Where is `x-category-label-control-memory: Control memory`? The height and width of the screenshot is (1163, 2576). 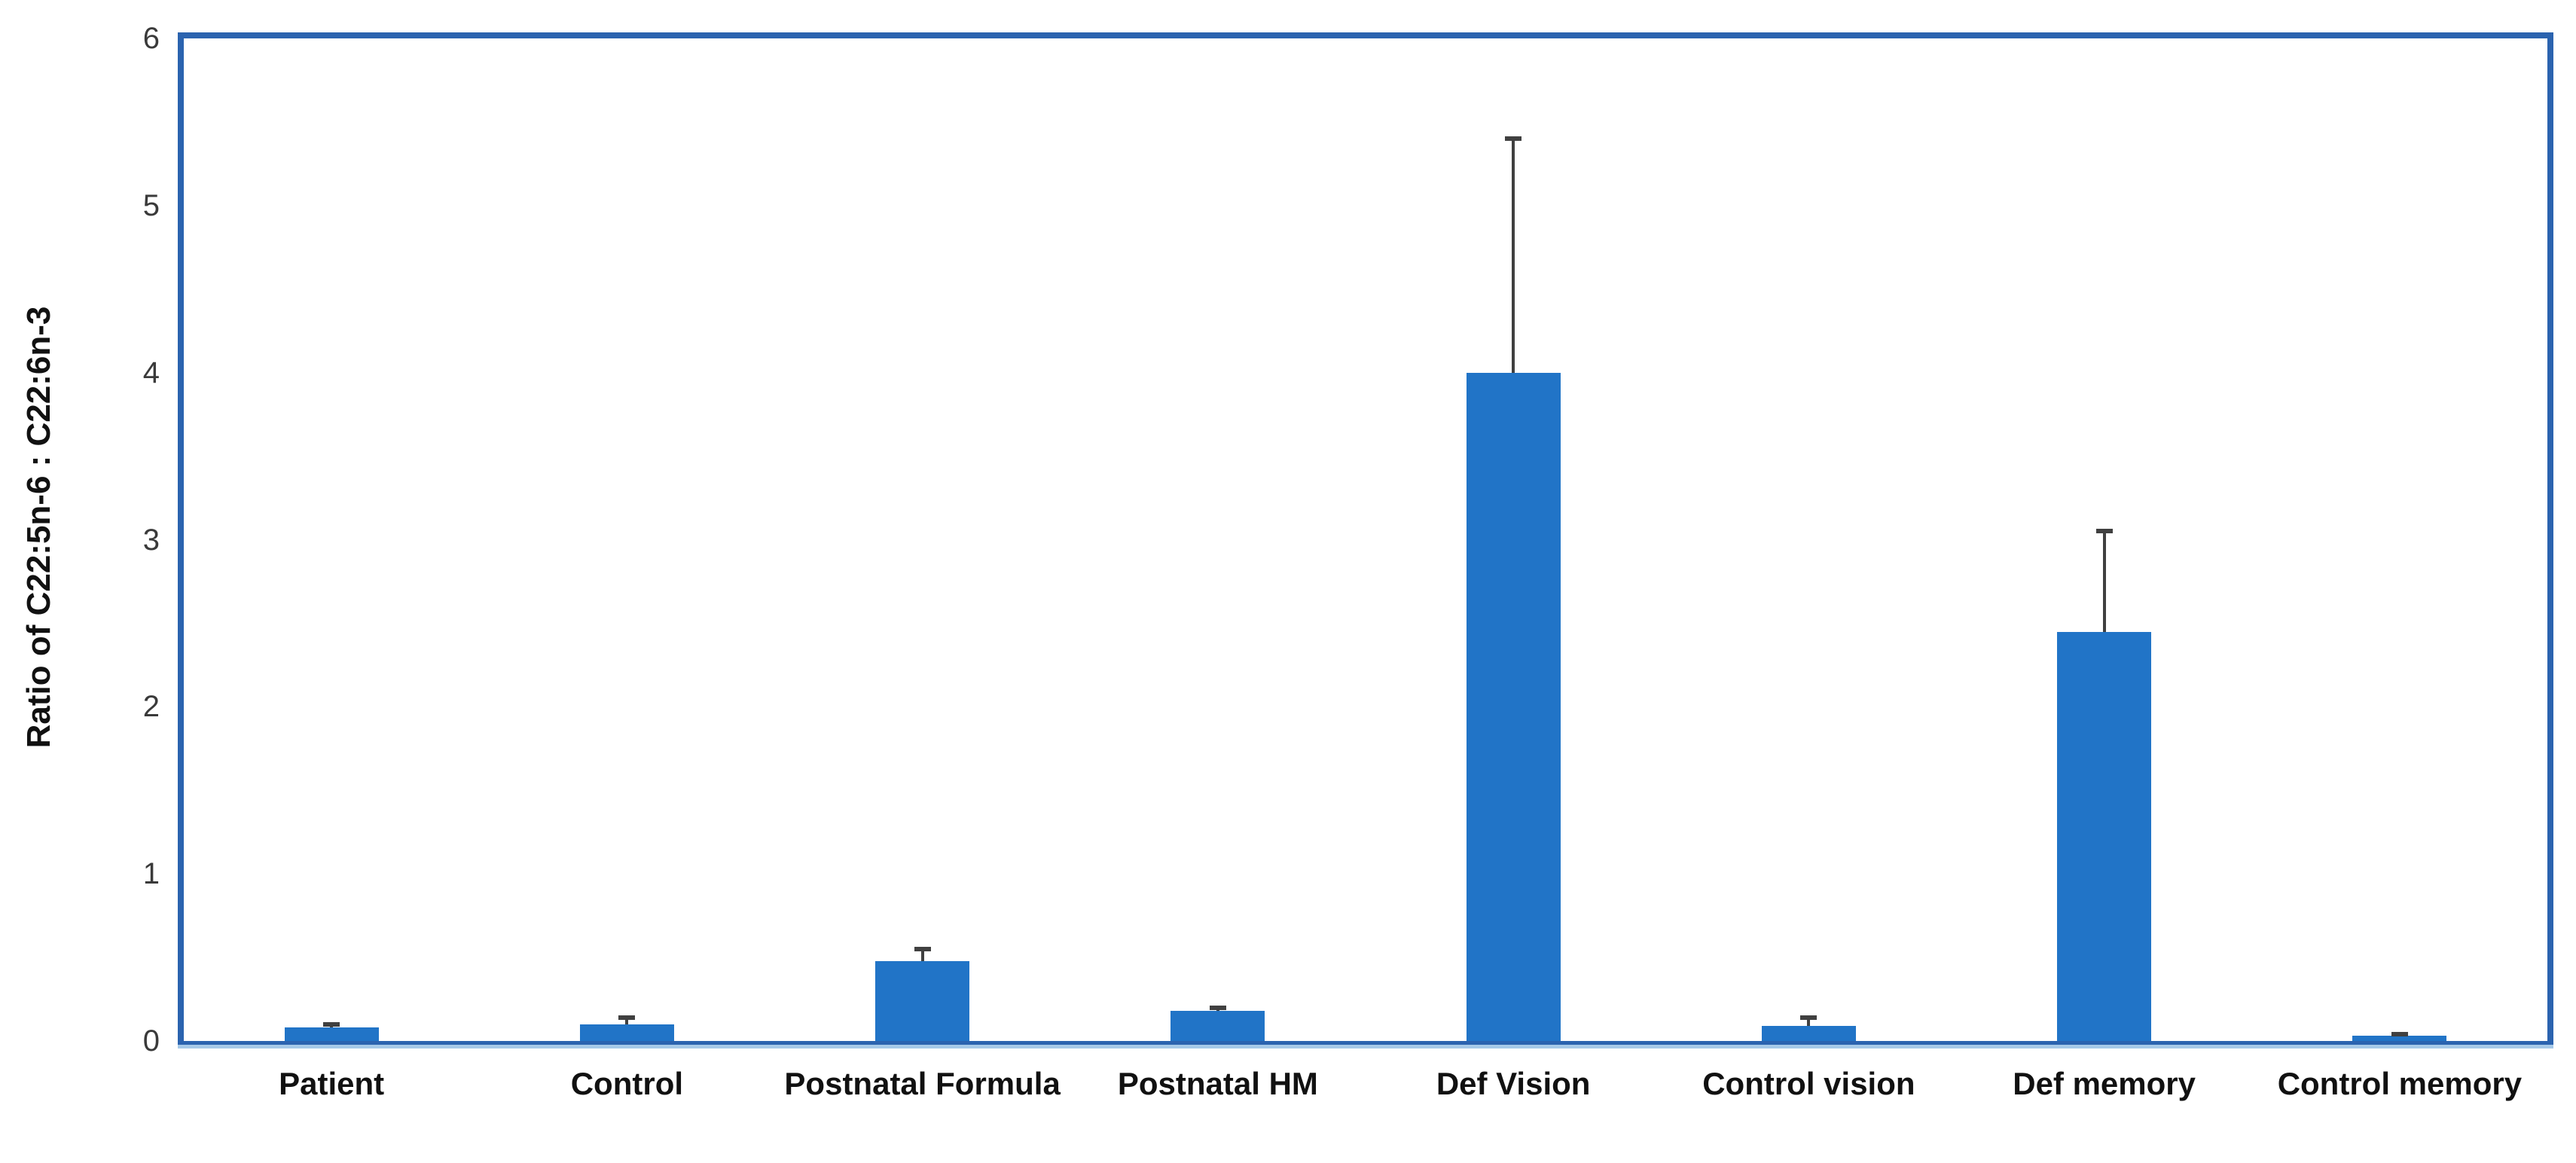 x-category-label-control-memory: Control memory is located at coordinates (2400, 1083).